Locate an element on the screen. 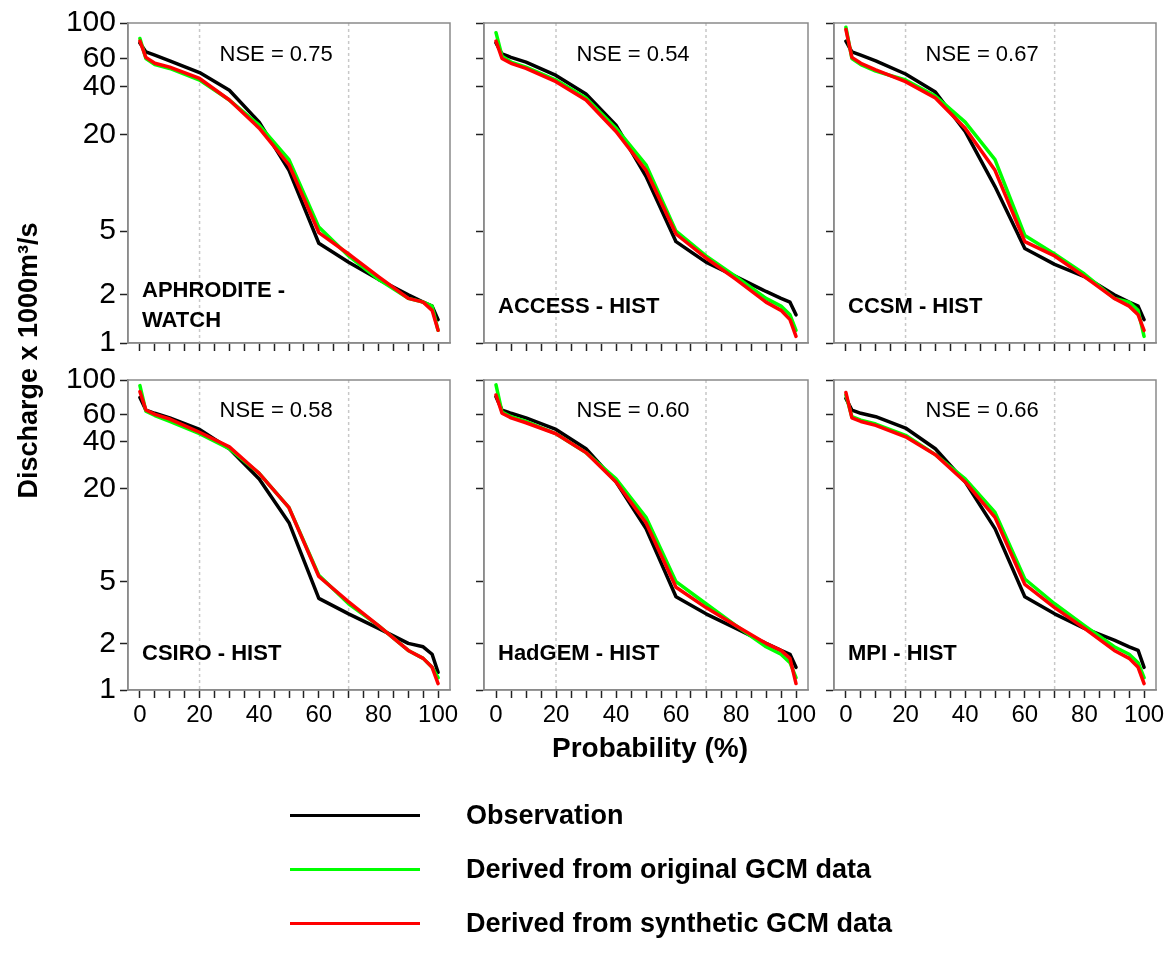 Image resolution: width=1173 pixels, height=959 pixels. annotation: HadGEM - HIST is located at coordinates (579, 652).